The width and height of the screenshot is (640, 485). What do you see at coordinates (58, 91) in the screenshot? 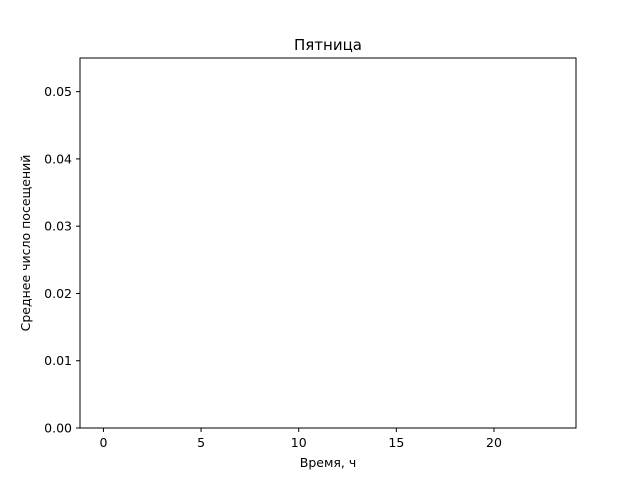
I see `y-tick-label: 0.05` at bounding box center [58, 91].